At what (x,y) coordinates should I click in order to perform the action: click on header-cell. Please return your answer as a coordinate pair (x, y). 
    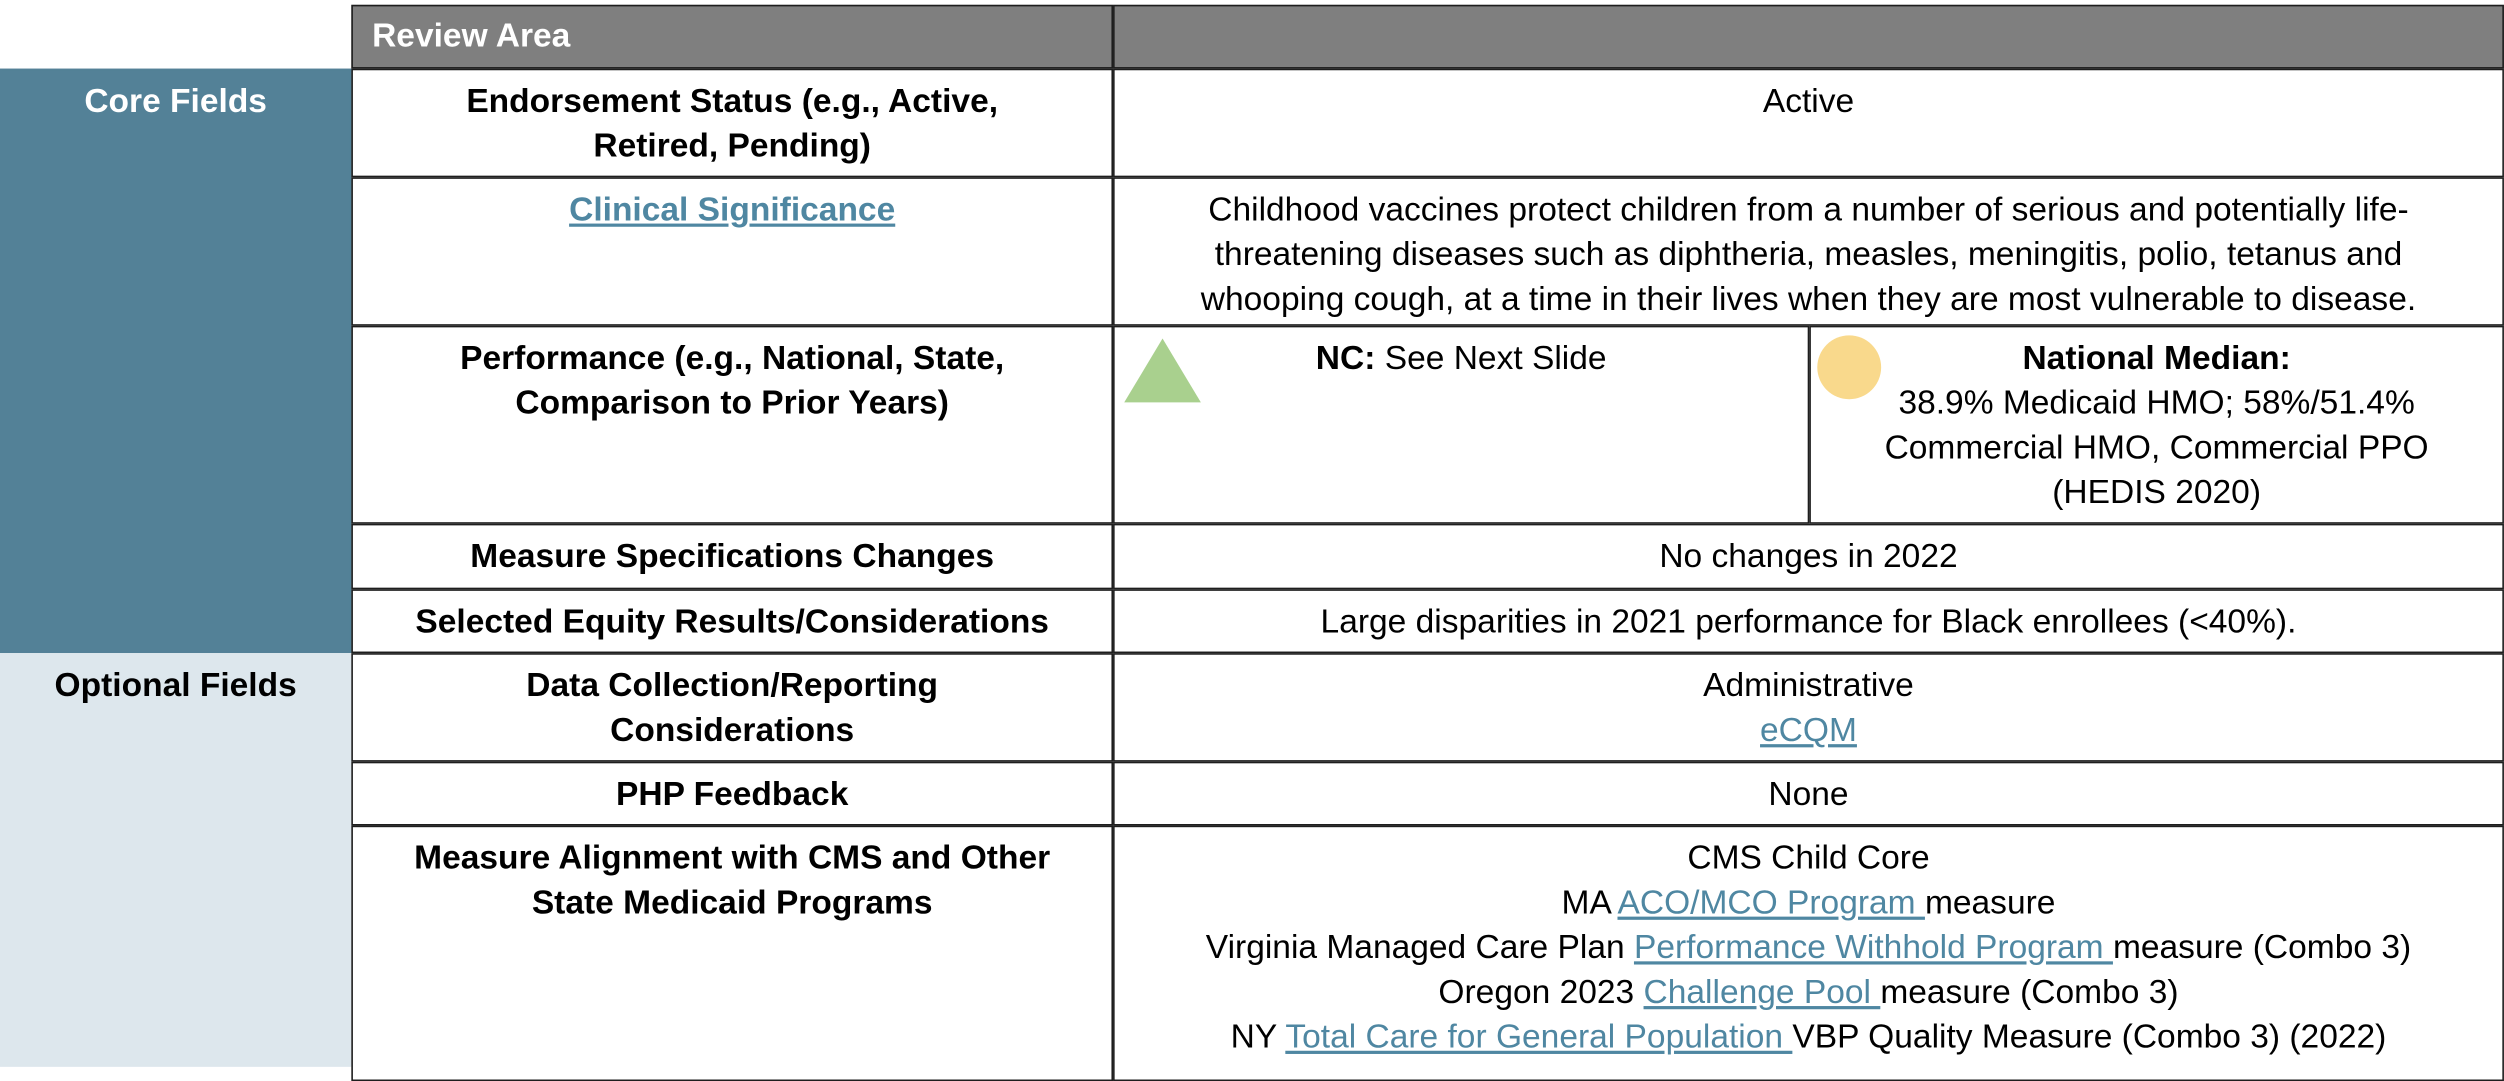
    Looking at the image, I should click on (1808, 36).